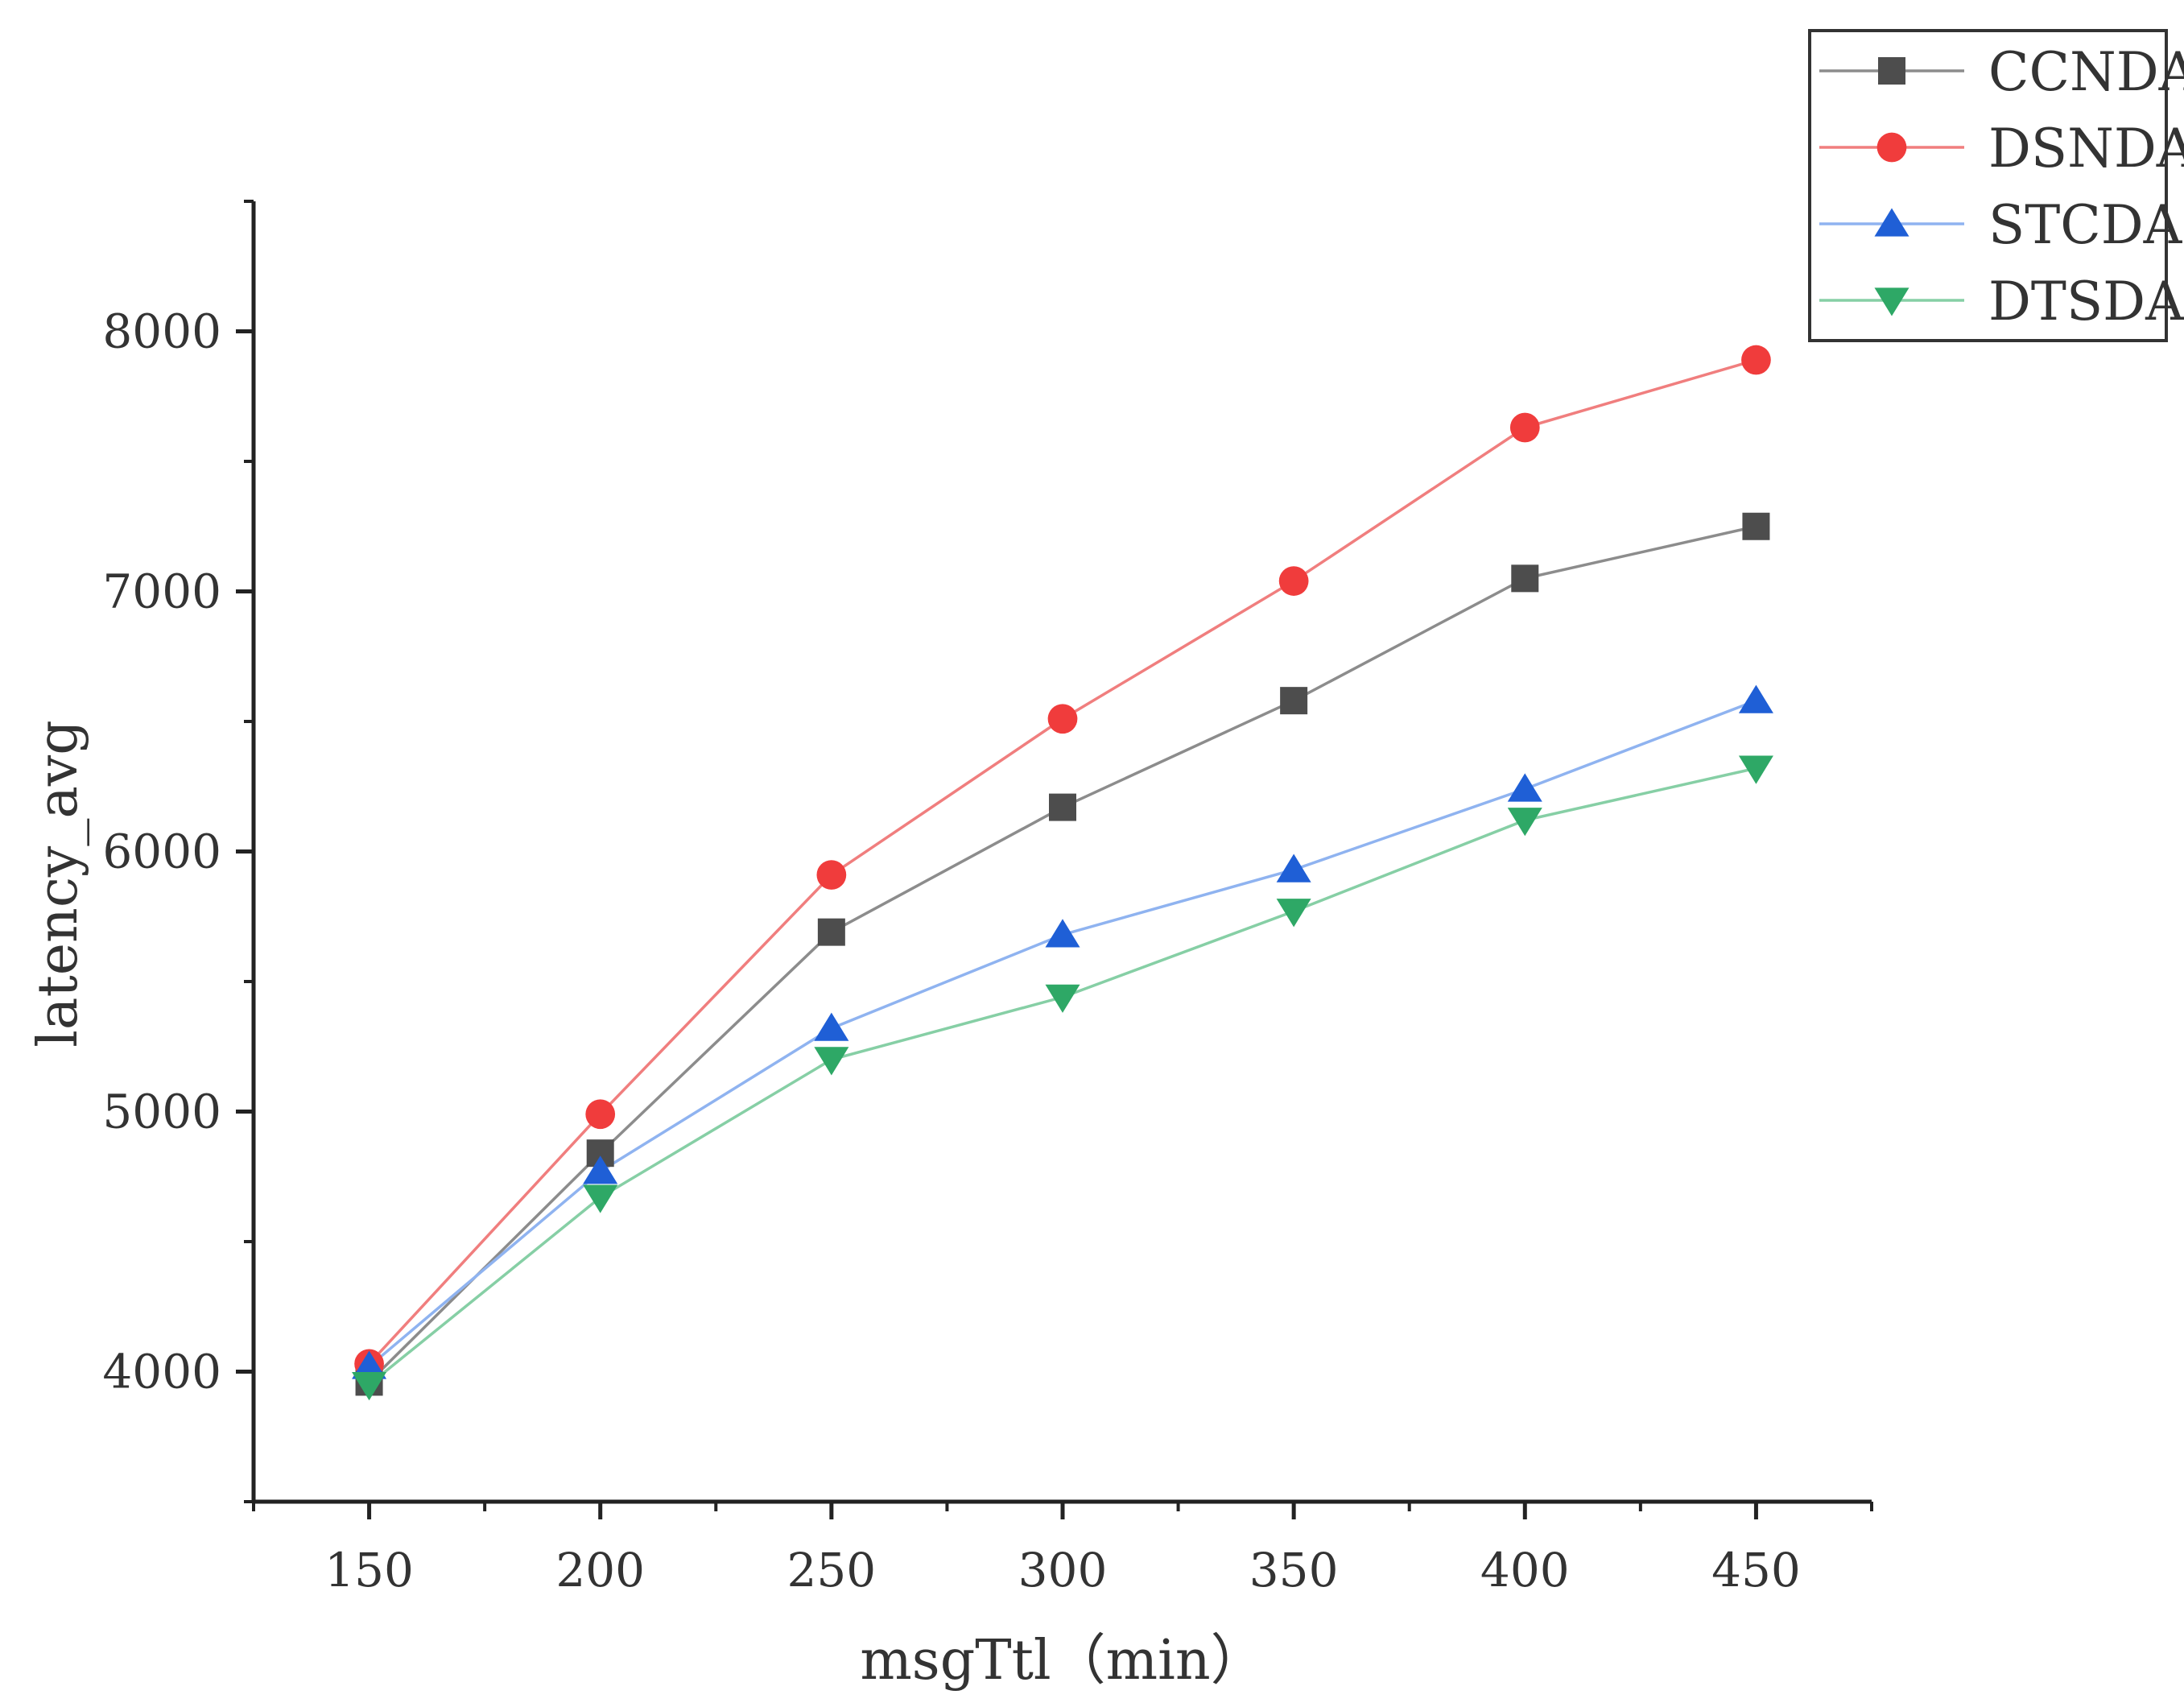 The image size is (2184, 1707). Describe the element at coordinates (2085, 225) in the screenshot. I see `legend-label-stcda: STCDA` at that location.